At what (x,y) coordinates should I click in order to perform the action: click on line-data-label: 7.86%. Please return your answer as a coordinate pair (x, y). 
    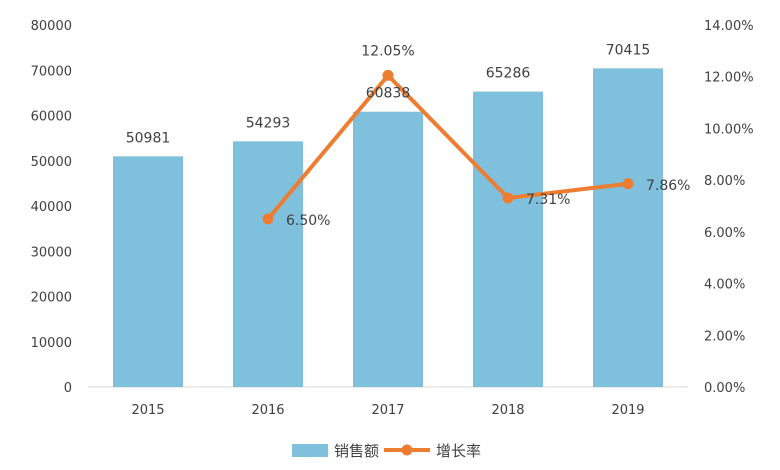
    Looking at the image, I should click on (668, 186).